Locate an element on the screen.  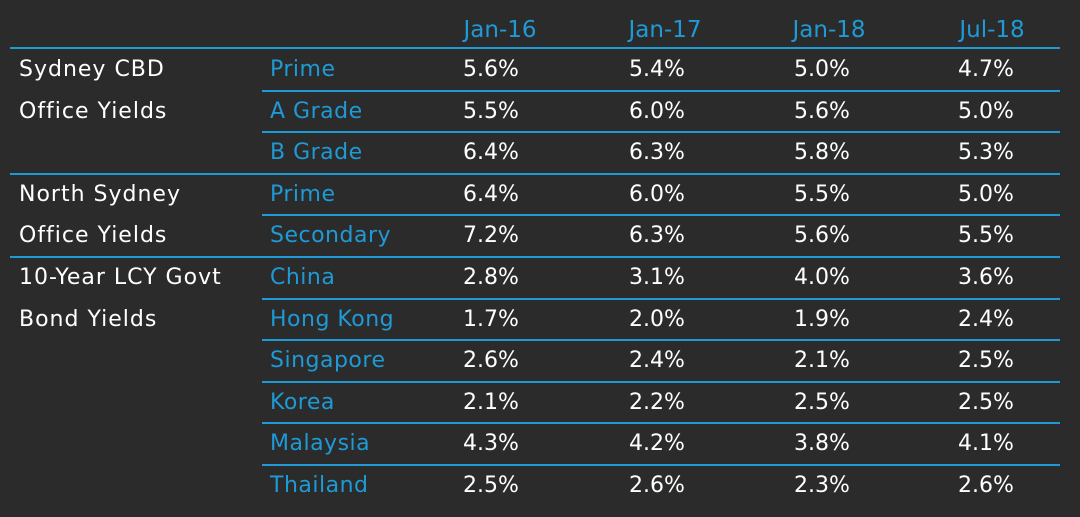
table-row: Prime 5.6% 5.4% 5.0% 4.7% is located at coordinates (540, 70).